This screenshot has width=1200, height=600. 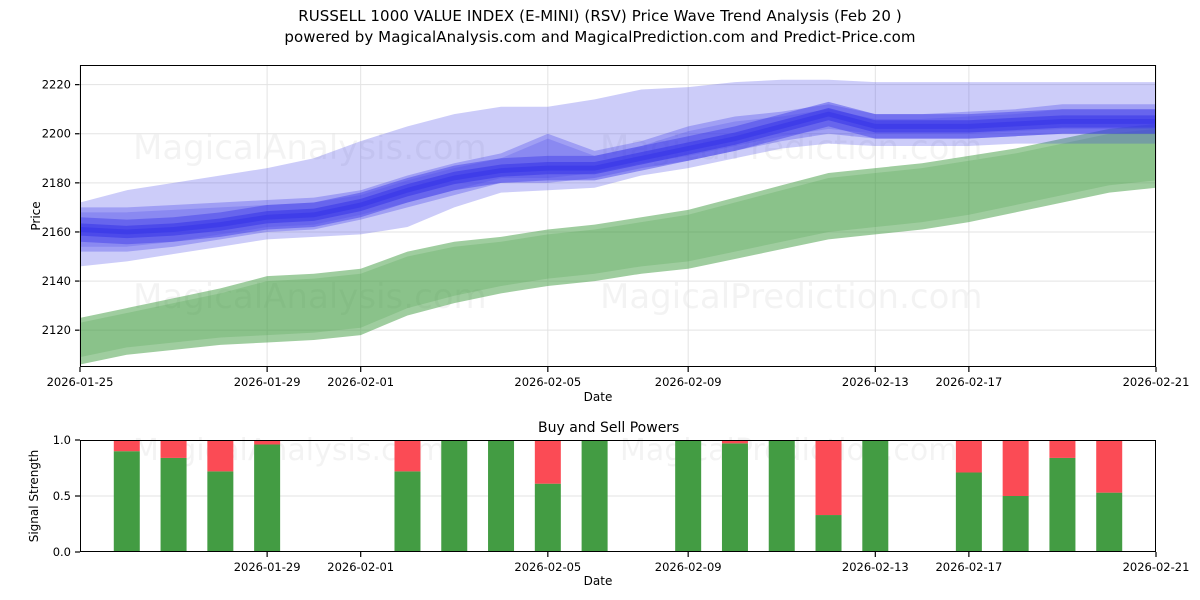 I want to click on price-x-tick: 2026-02-17, so click(x=968, y=382).